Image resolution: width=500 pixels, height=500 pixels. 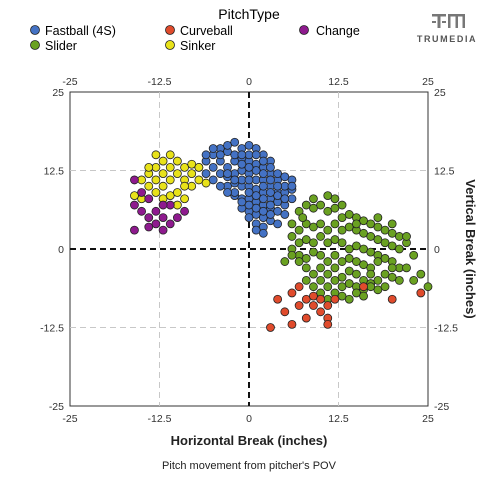 I want to click on x-tick-label-bottom: -25, so click(x=69, y=419).